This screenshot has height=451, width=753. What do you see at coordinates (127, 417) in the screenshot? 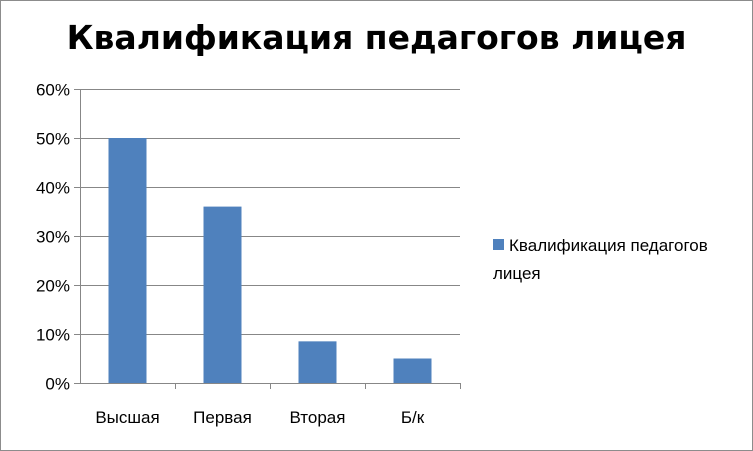
I see `x-tick-label: Высшая` at bounding box center [127, 417].